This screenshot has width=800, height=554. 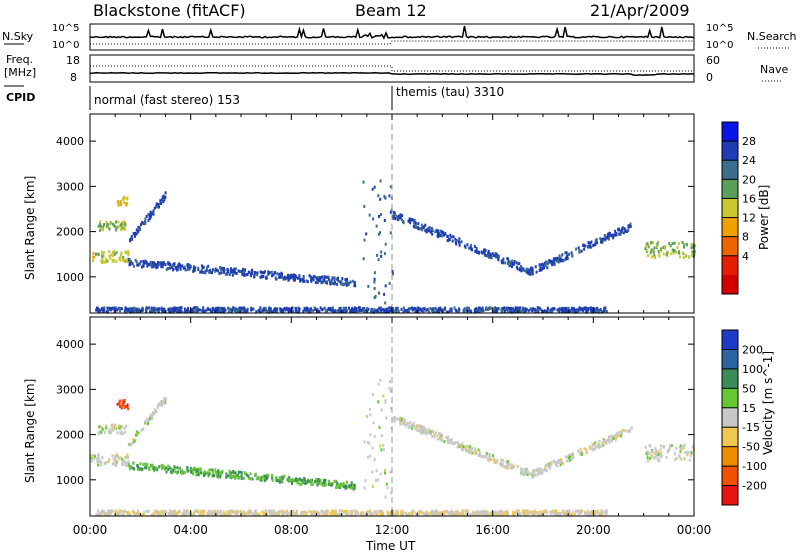 What do you see at coordinates (752, 349) in the screenshot?
I see `colorbar-tick-label: 200` at bounding box center [752, 349].